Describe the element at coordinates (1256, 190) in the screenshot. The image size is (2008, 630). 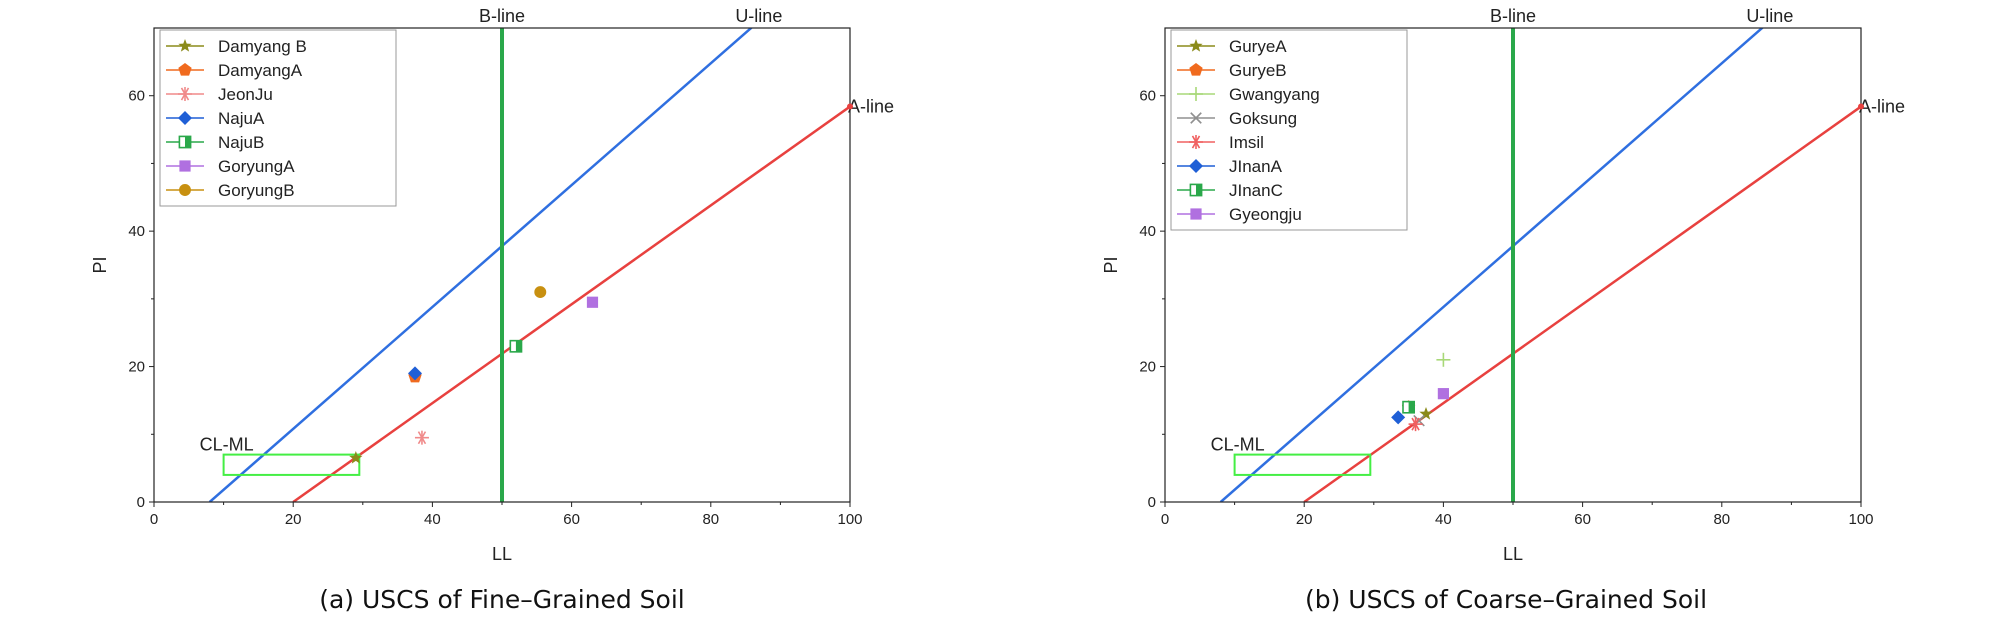
I see `chart-b-legend-label: JInanC` at that location.